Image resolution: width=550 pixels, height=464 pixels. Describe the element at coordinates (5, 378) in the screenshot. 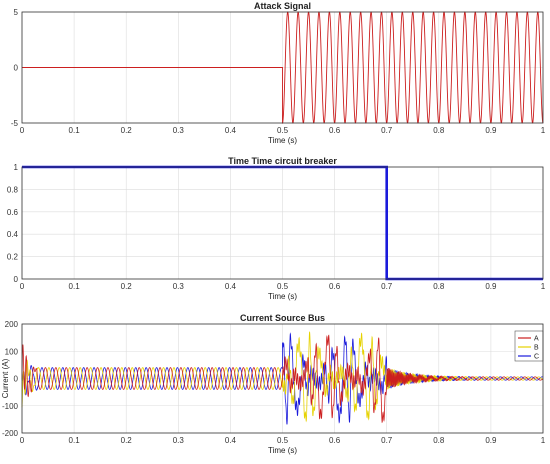

I see `y-axis-label: Current (A)` at that location.